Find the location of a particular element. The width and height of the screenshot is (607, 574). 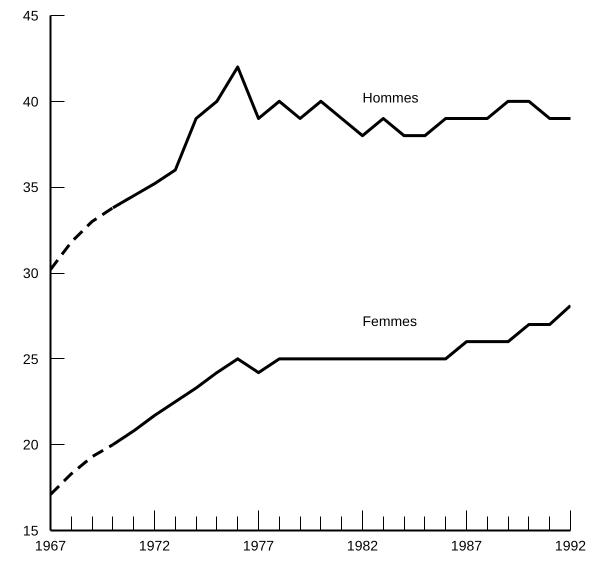

y-tick-label: 15 is located at coordinates (30, 530).